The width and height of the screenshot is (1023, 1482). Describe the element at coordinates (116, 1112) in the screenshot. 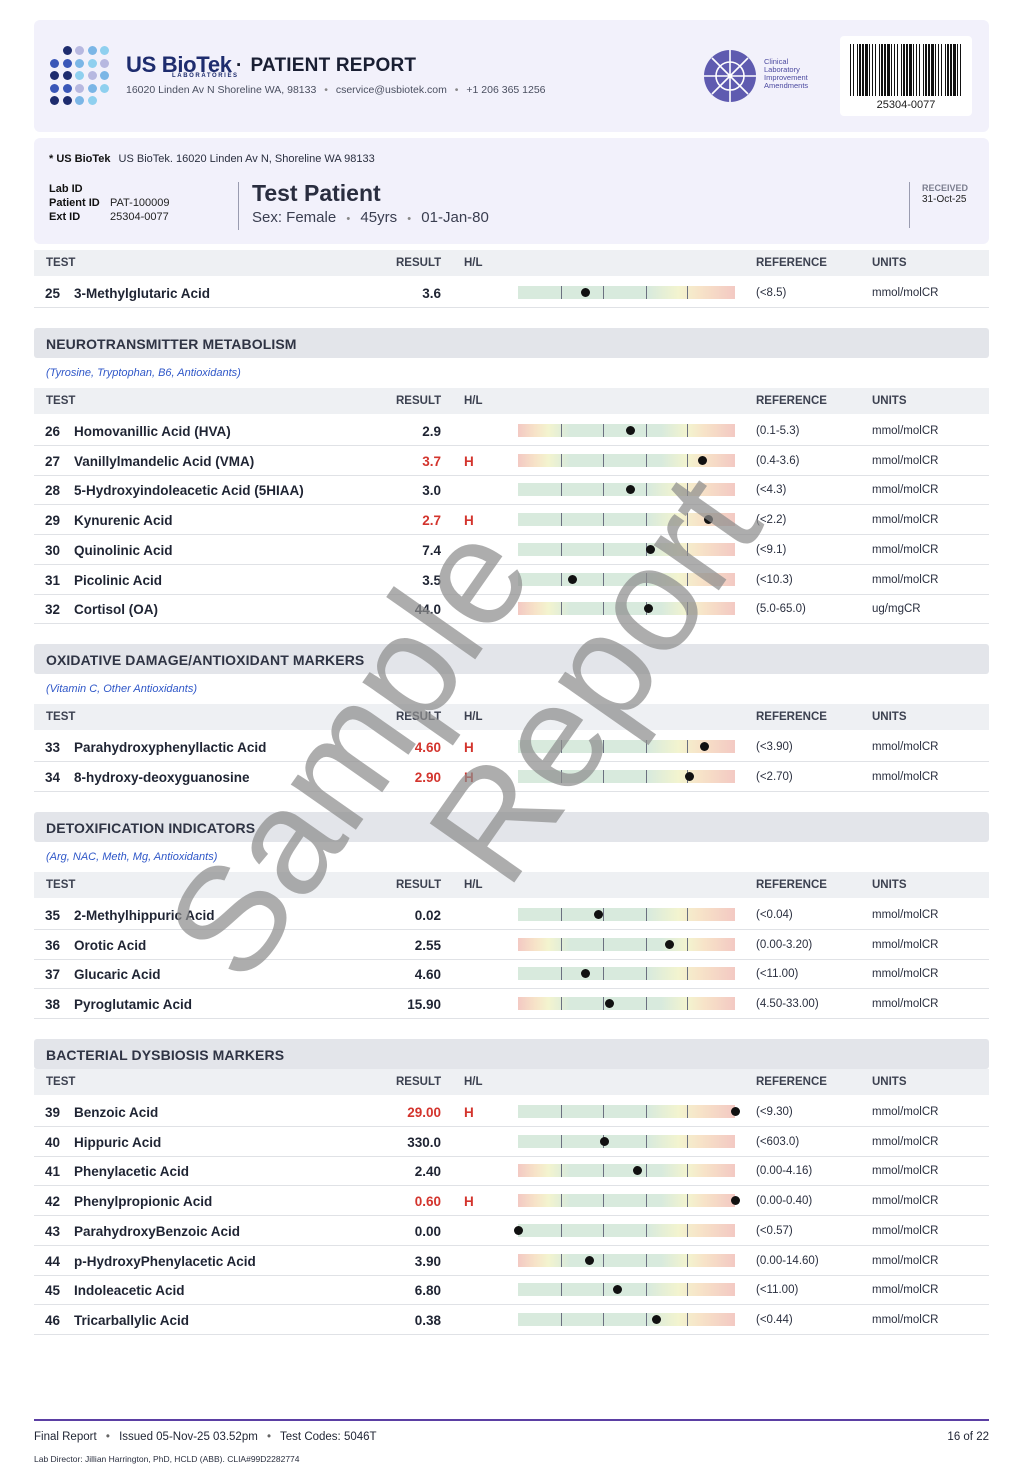

I see `test-name: Benzoic Acid` at that location.